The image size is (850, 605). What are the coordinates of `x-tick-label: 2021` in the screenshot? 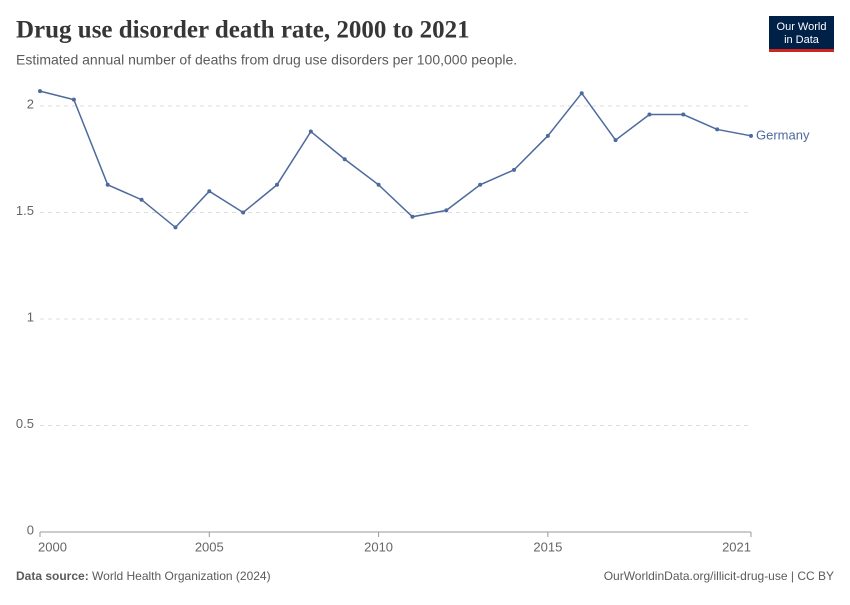 It's located at (736, 546).